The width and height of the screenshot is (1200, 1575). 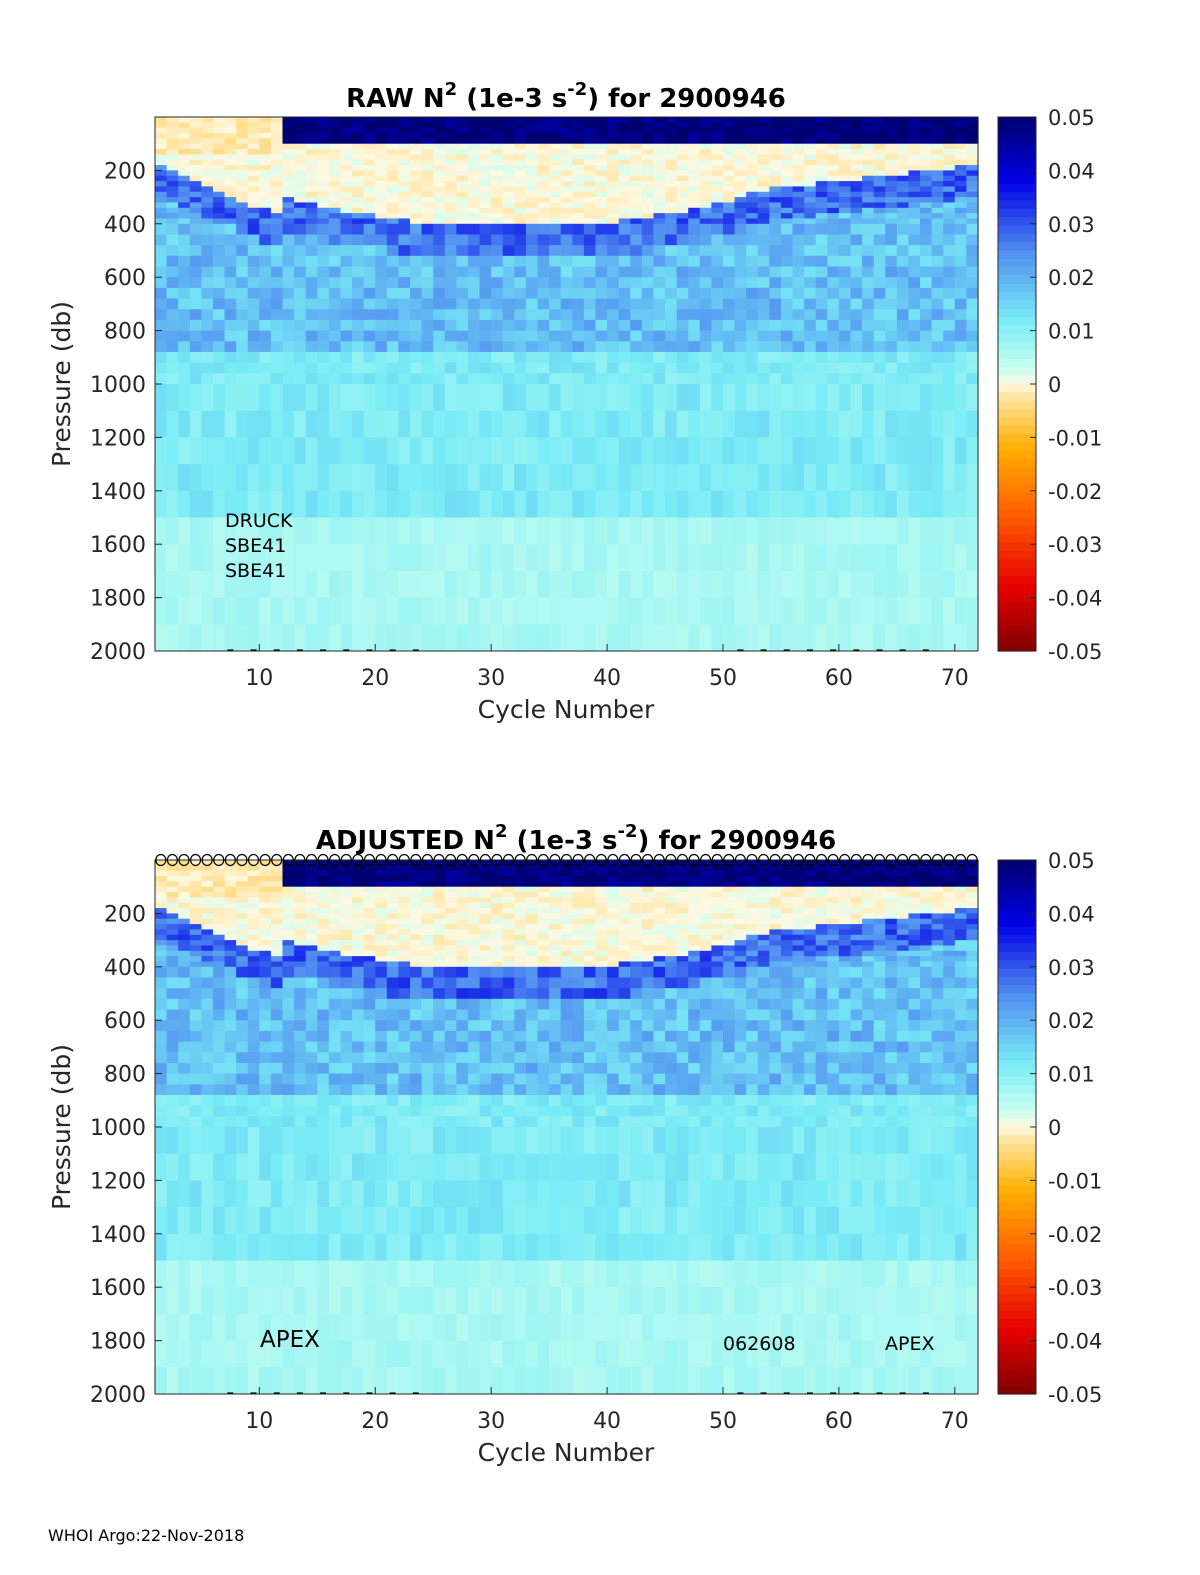 What do you see at coordinates (1017, 213) in the screenshot?
I see `colorbar-band` at bounding box center [1017, 213].